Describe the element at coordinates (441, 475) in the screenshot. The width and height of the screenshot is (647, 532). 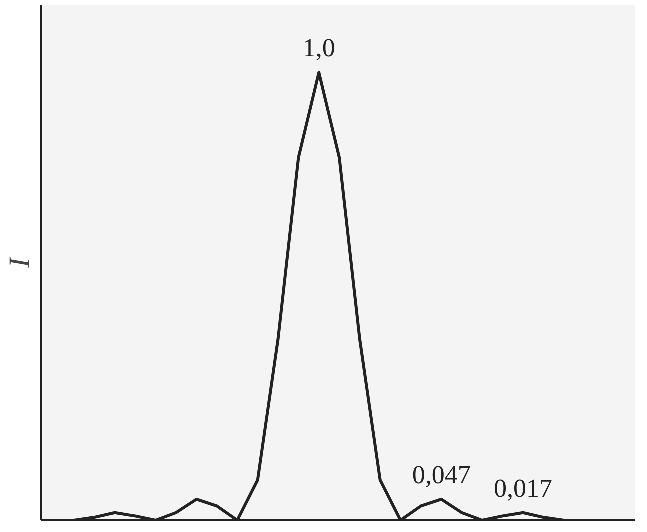
I see `data-label: 0,047` at that location.